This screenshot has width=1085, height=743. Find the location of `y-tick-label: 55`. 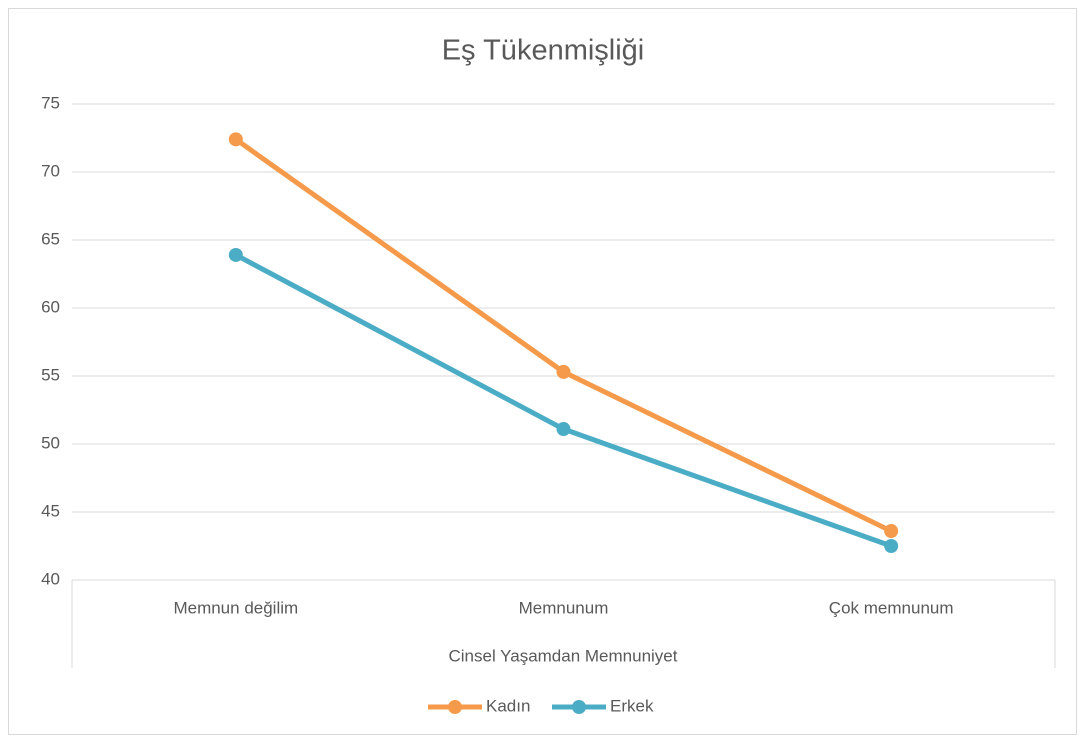

y-tick-label: 55 is located at coordinates (50, 374).